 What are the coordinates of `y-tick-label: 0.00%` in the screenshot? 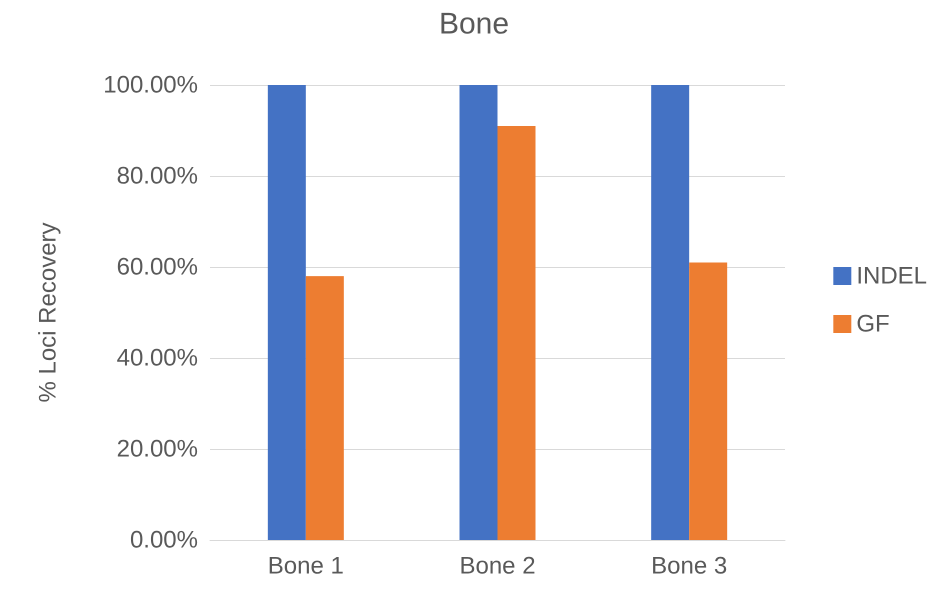 It's located at (164, 540).